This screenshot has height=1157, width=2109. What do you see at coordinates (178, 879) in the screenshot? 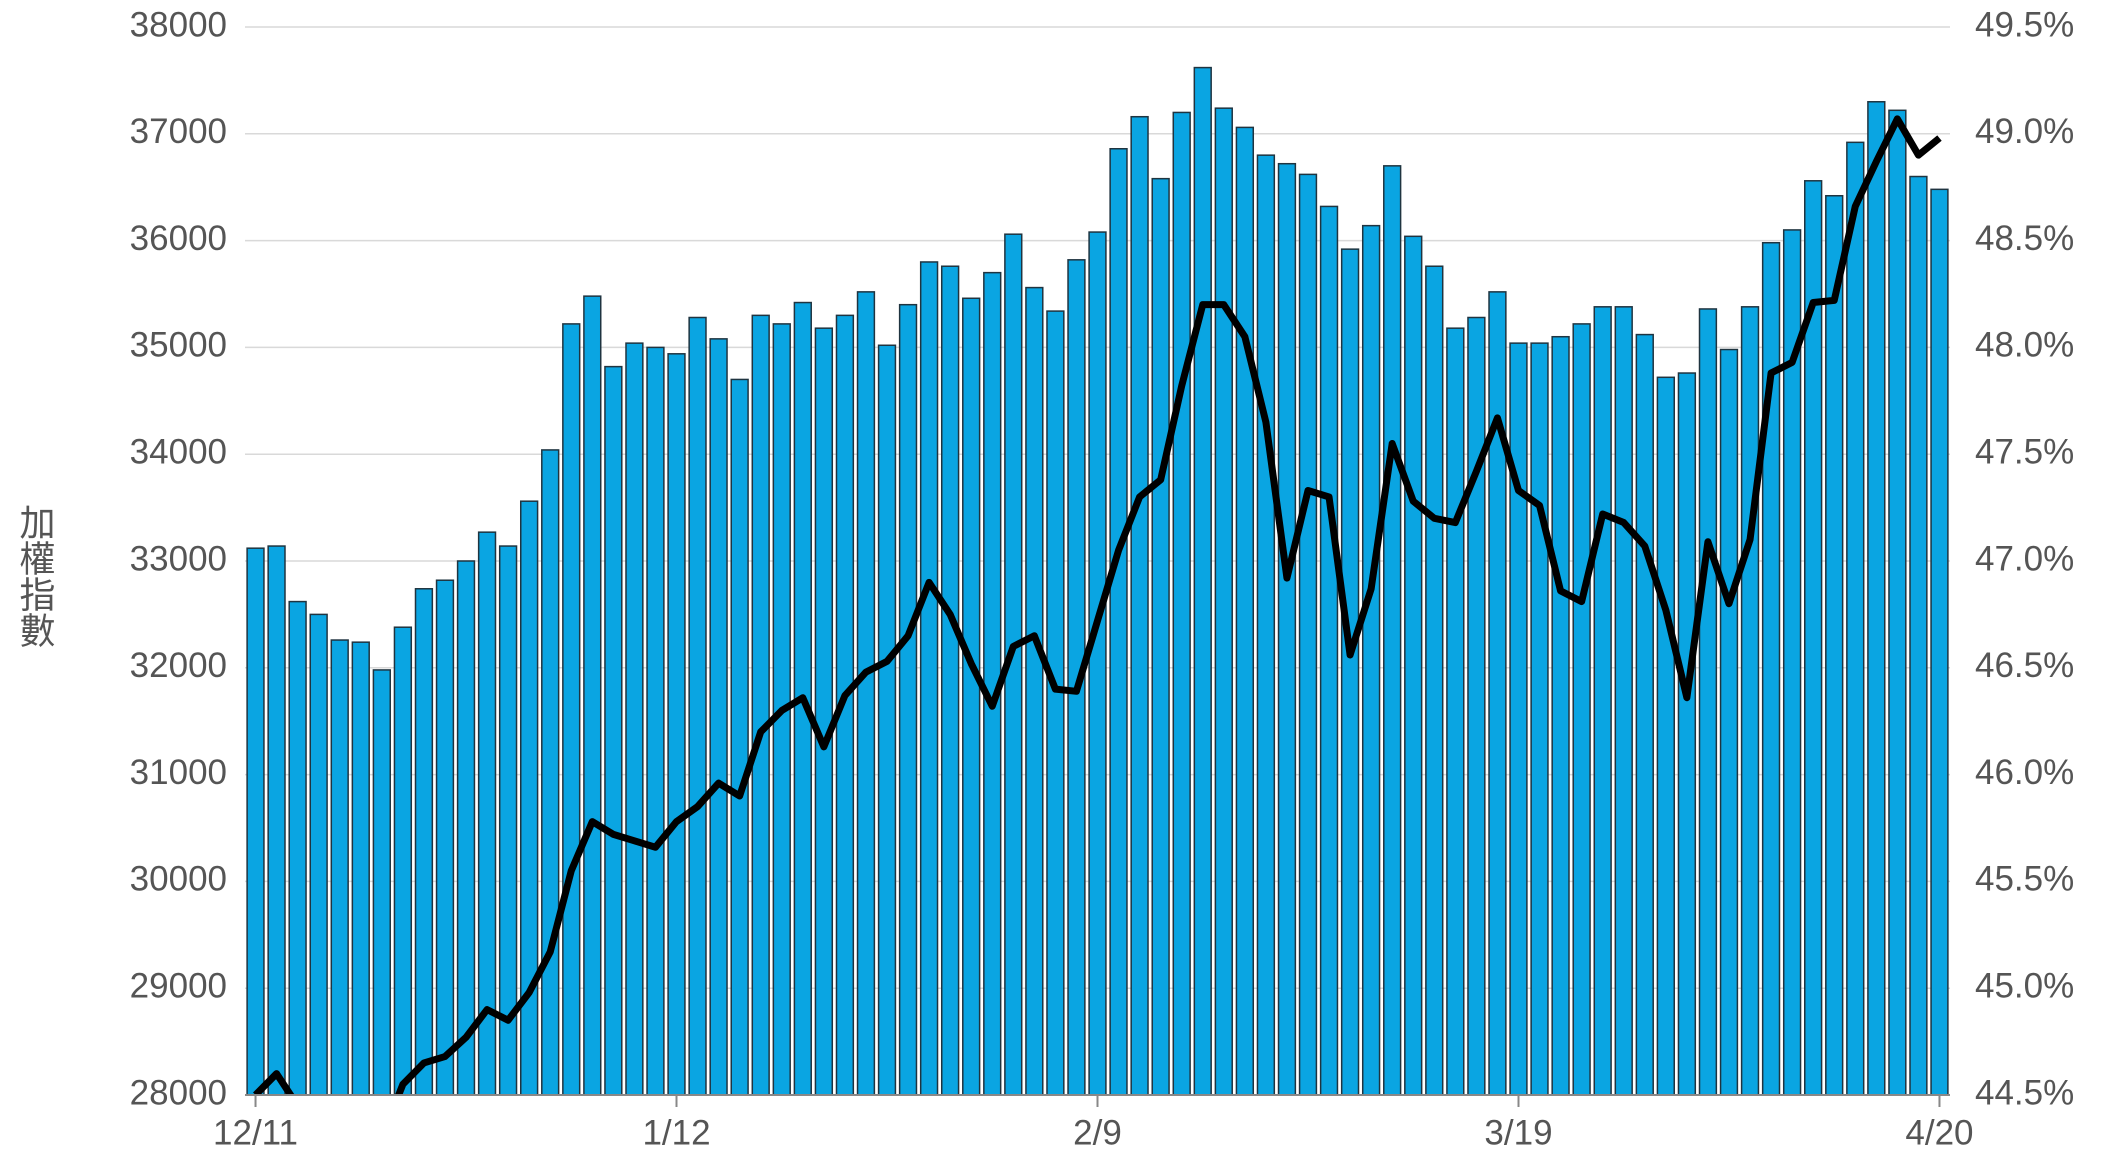
I see `y-tick-label: 30000` at bounding box center [178, 879].